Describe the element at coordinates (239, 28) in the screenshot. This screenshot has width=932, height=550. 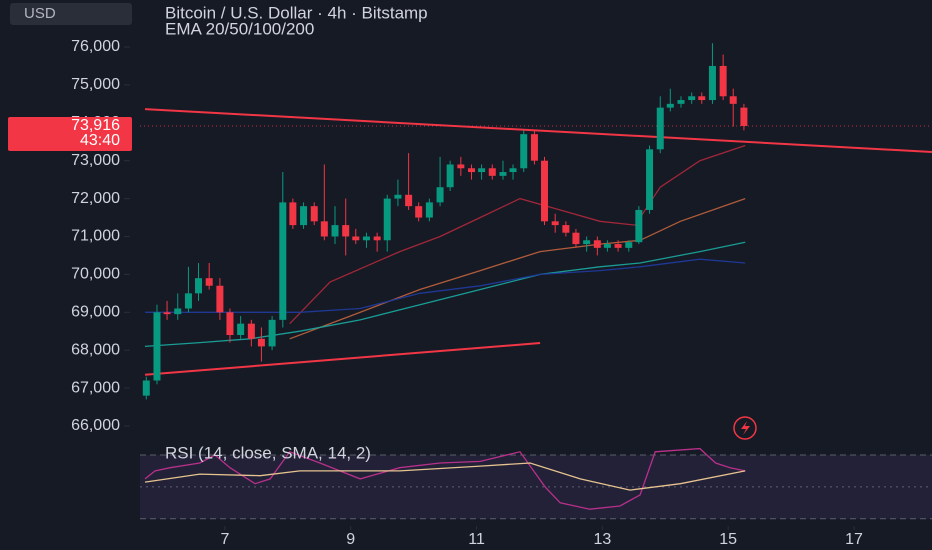
I see `chart-subtitle: EMA 20/50/100/200` at that location.